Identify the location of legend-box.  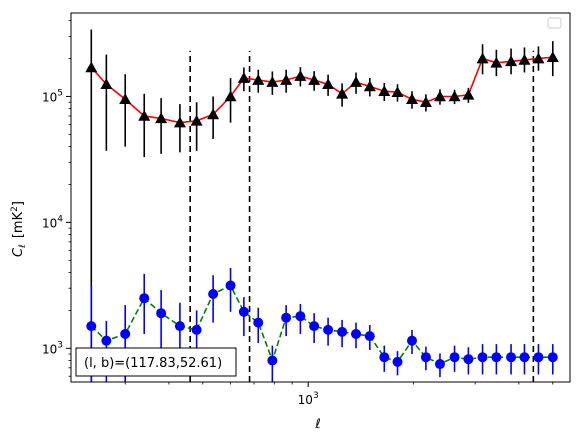
(554, 23).